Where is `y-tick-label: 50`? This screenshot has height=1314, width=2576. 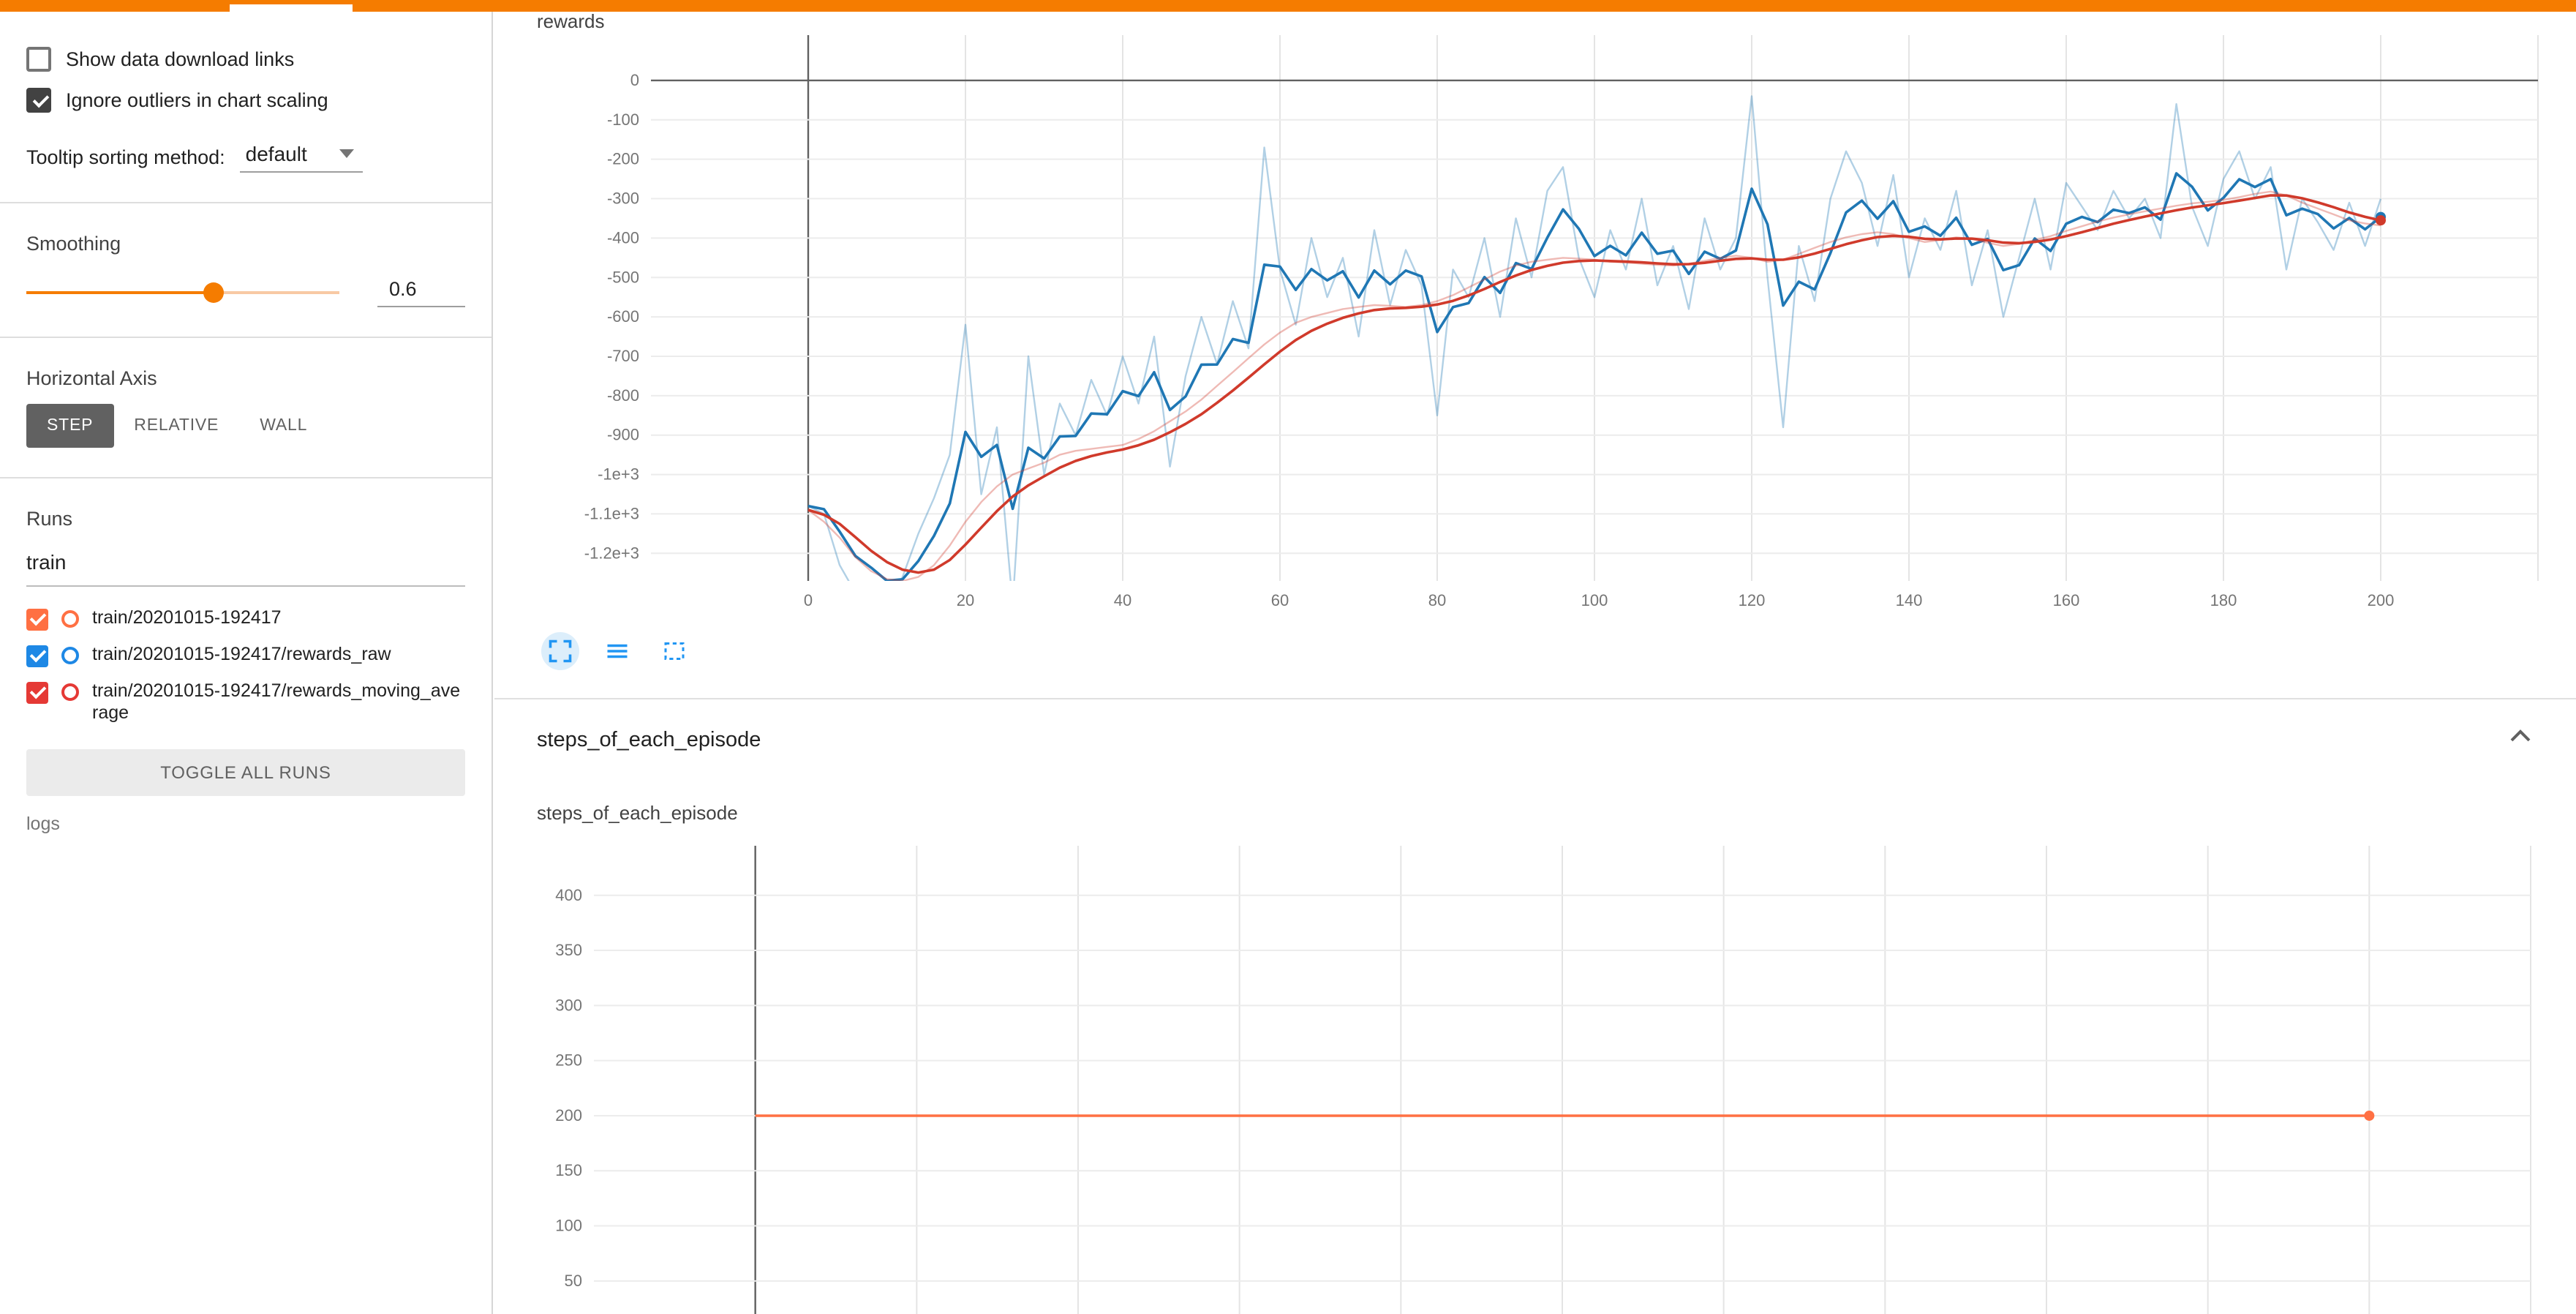 y-tick-label: 50 is located at coordinates (573, 1281).